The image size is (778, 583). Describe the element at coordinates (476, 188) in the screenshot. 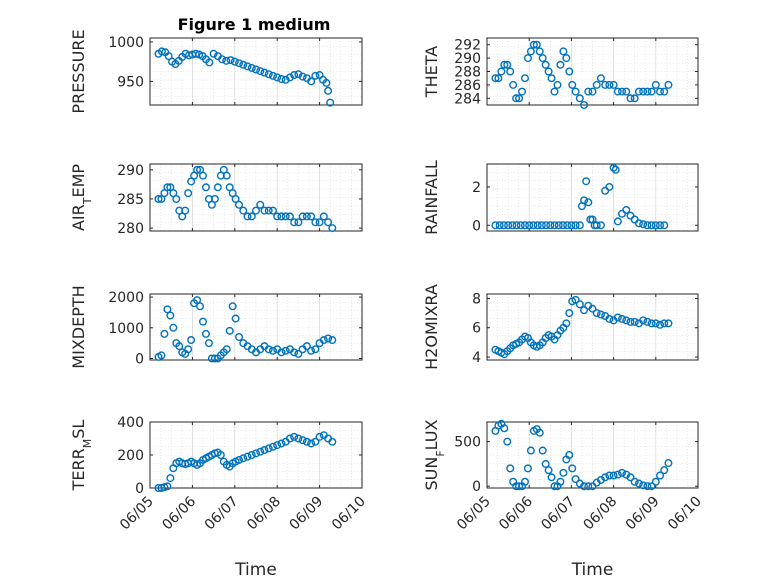

I see `y-tick-label: 2` at that location.